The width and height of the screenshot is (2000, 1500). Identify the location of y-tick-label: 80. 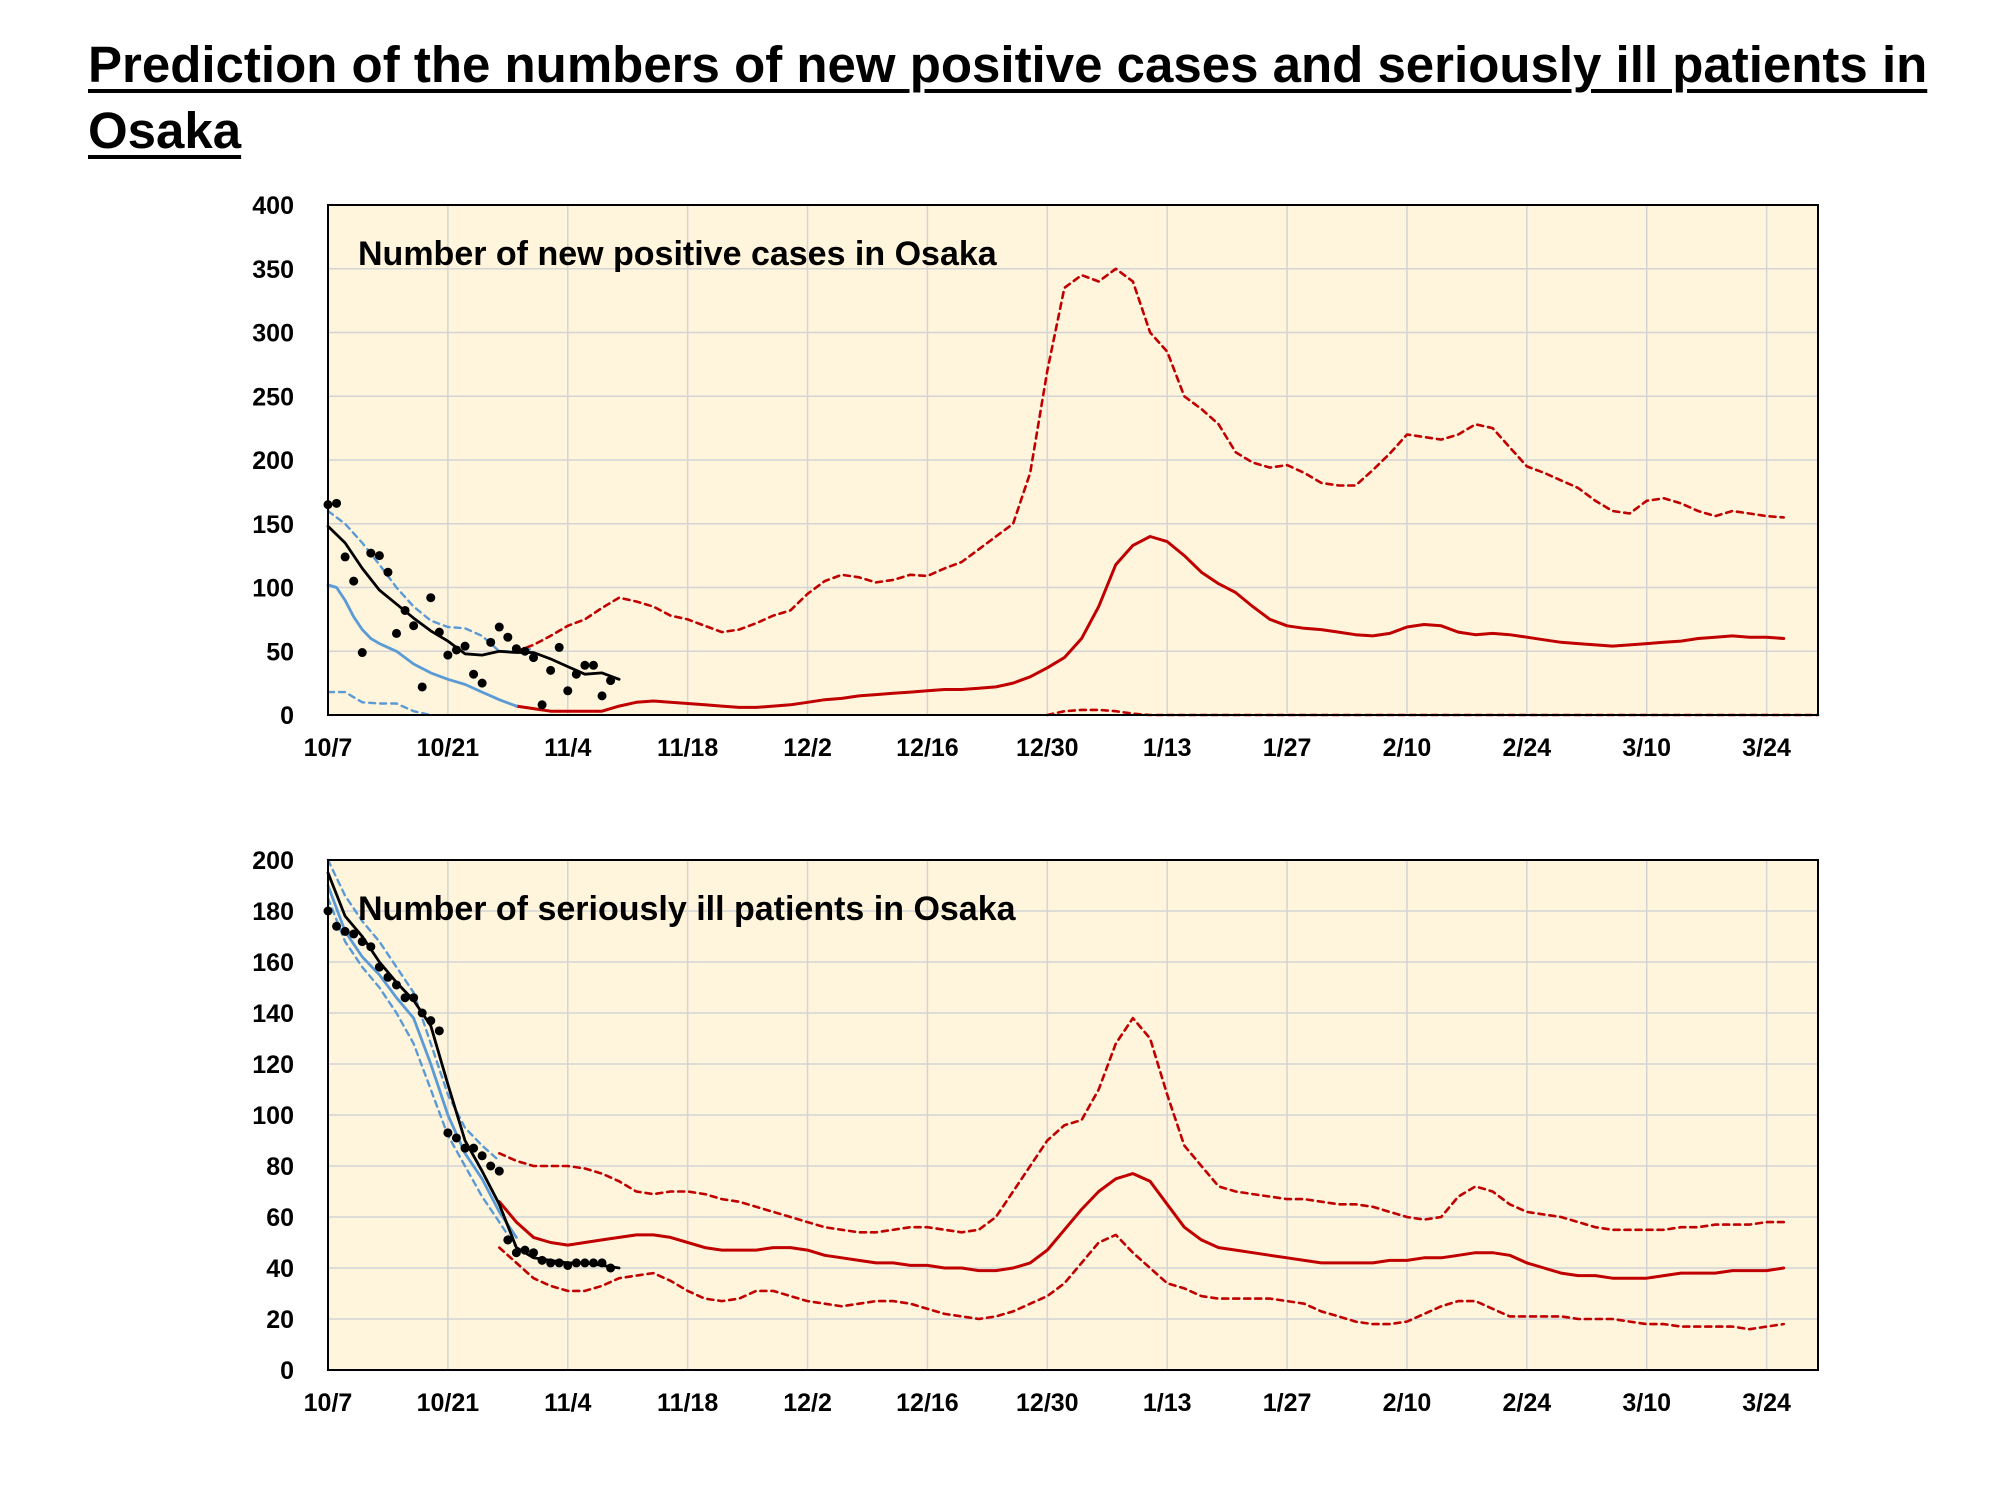
(280, 1167).